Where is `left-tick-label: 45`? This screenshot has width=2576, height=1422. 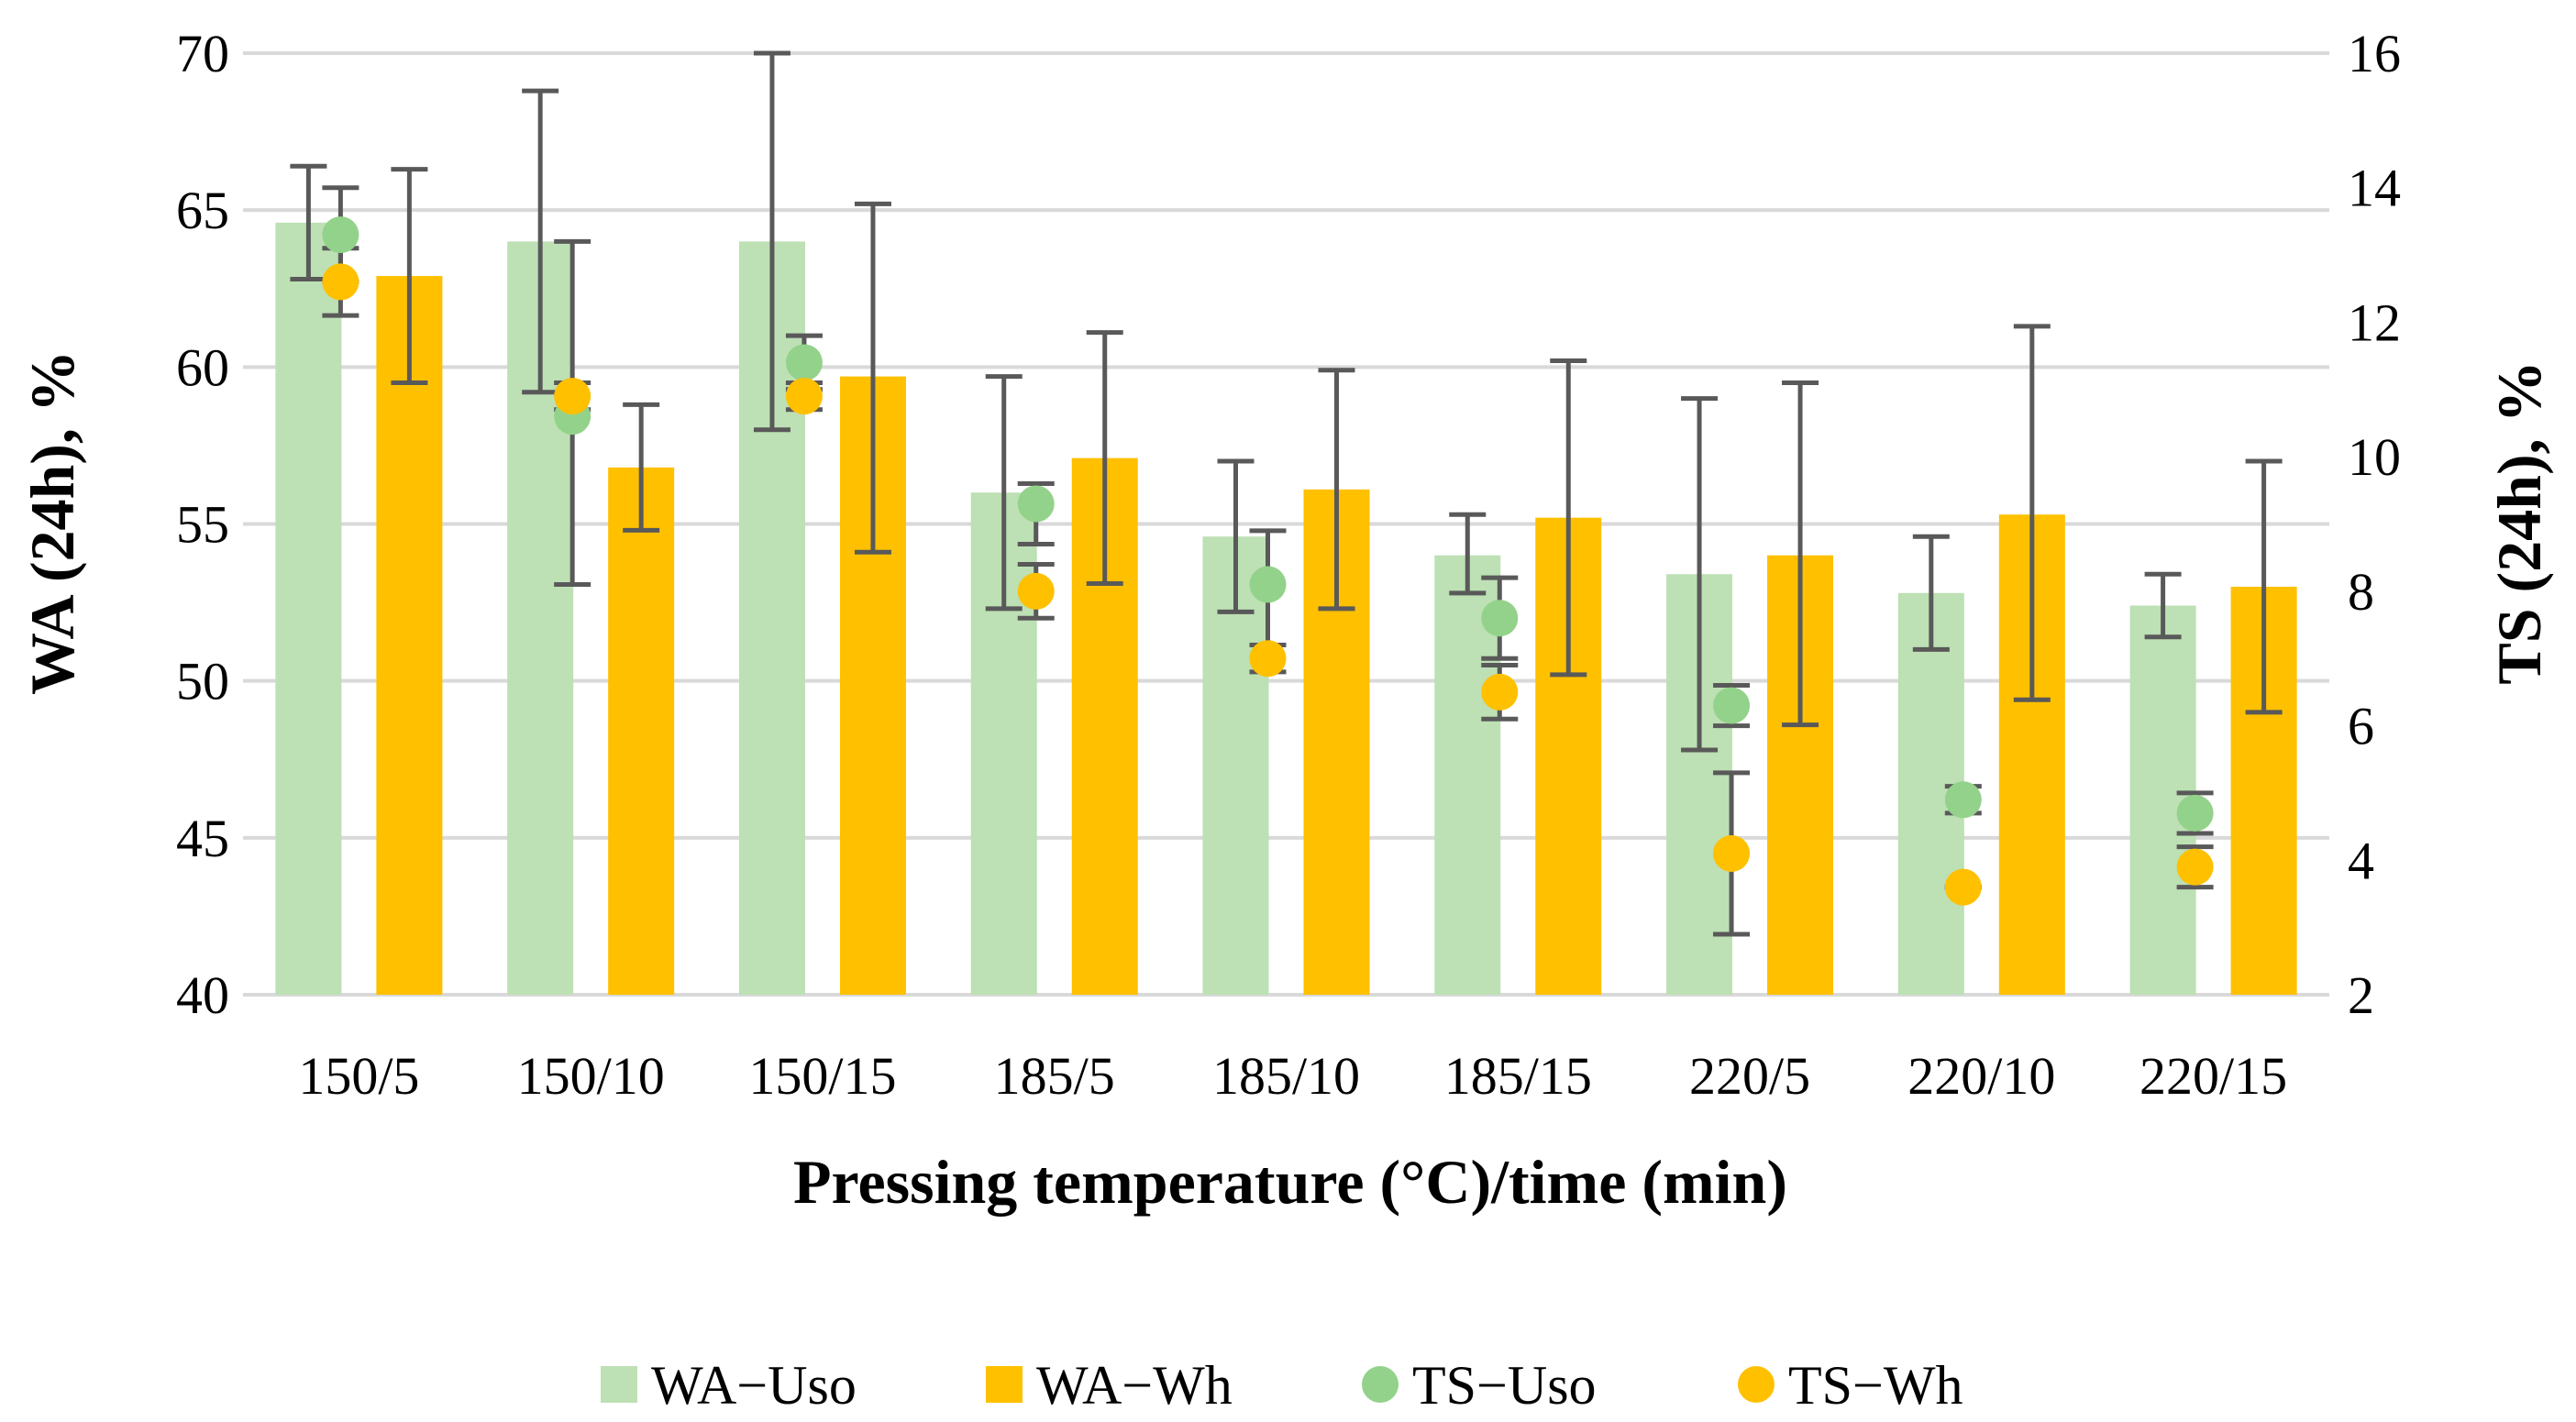 left-tick-label: 45 is located at coordinates (202, 838).